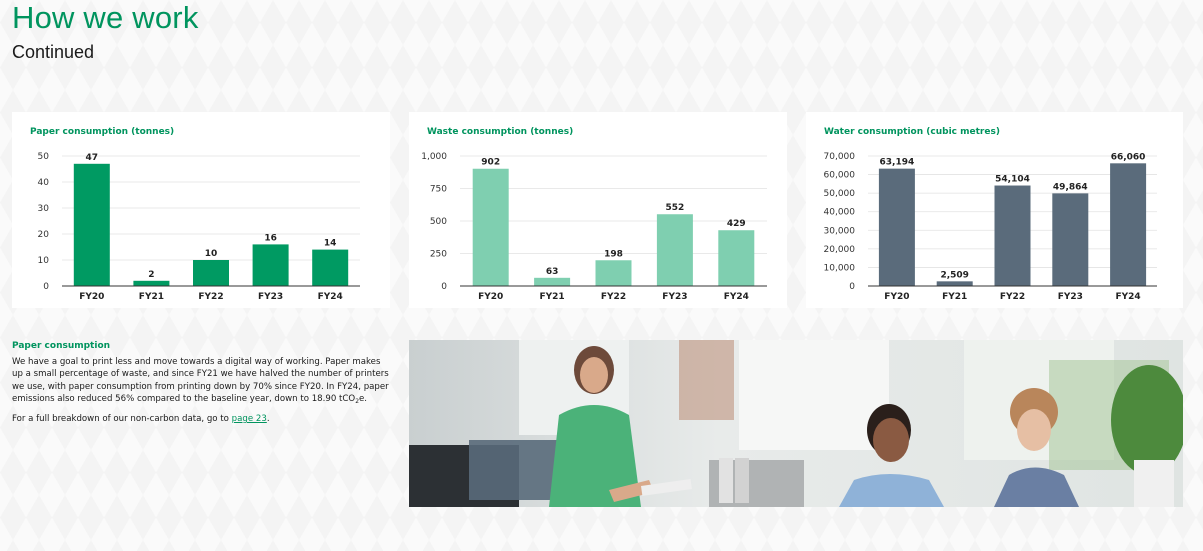  What do you see at coordinates (840, 157) in the screenshot?
I see `y-tick-label: 70,000` at bounding box center [840, 157].